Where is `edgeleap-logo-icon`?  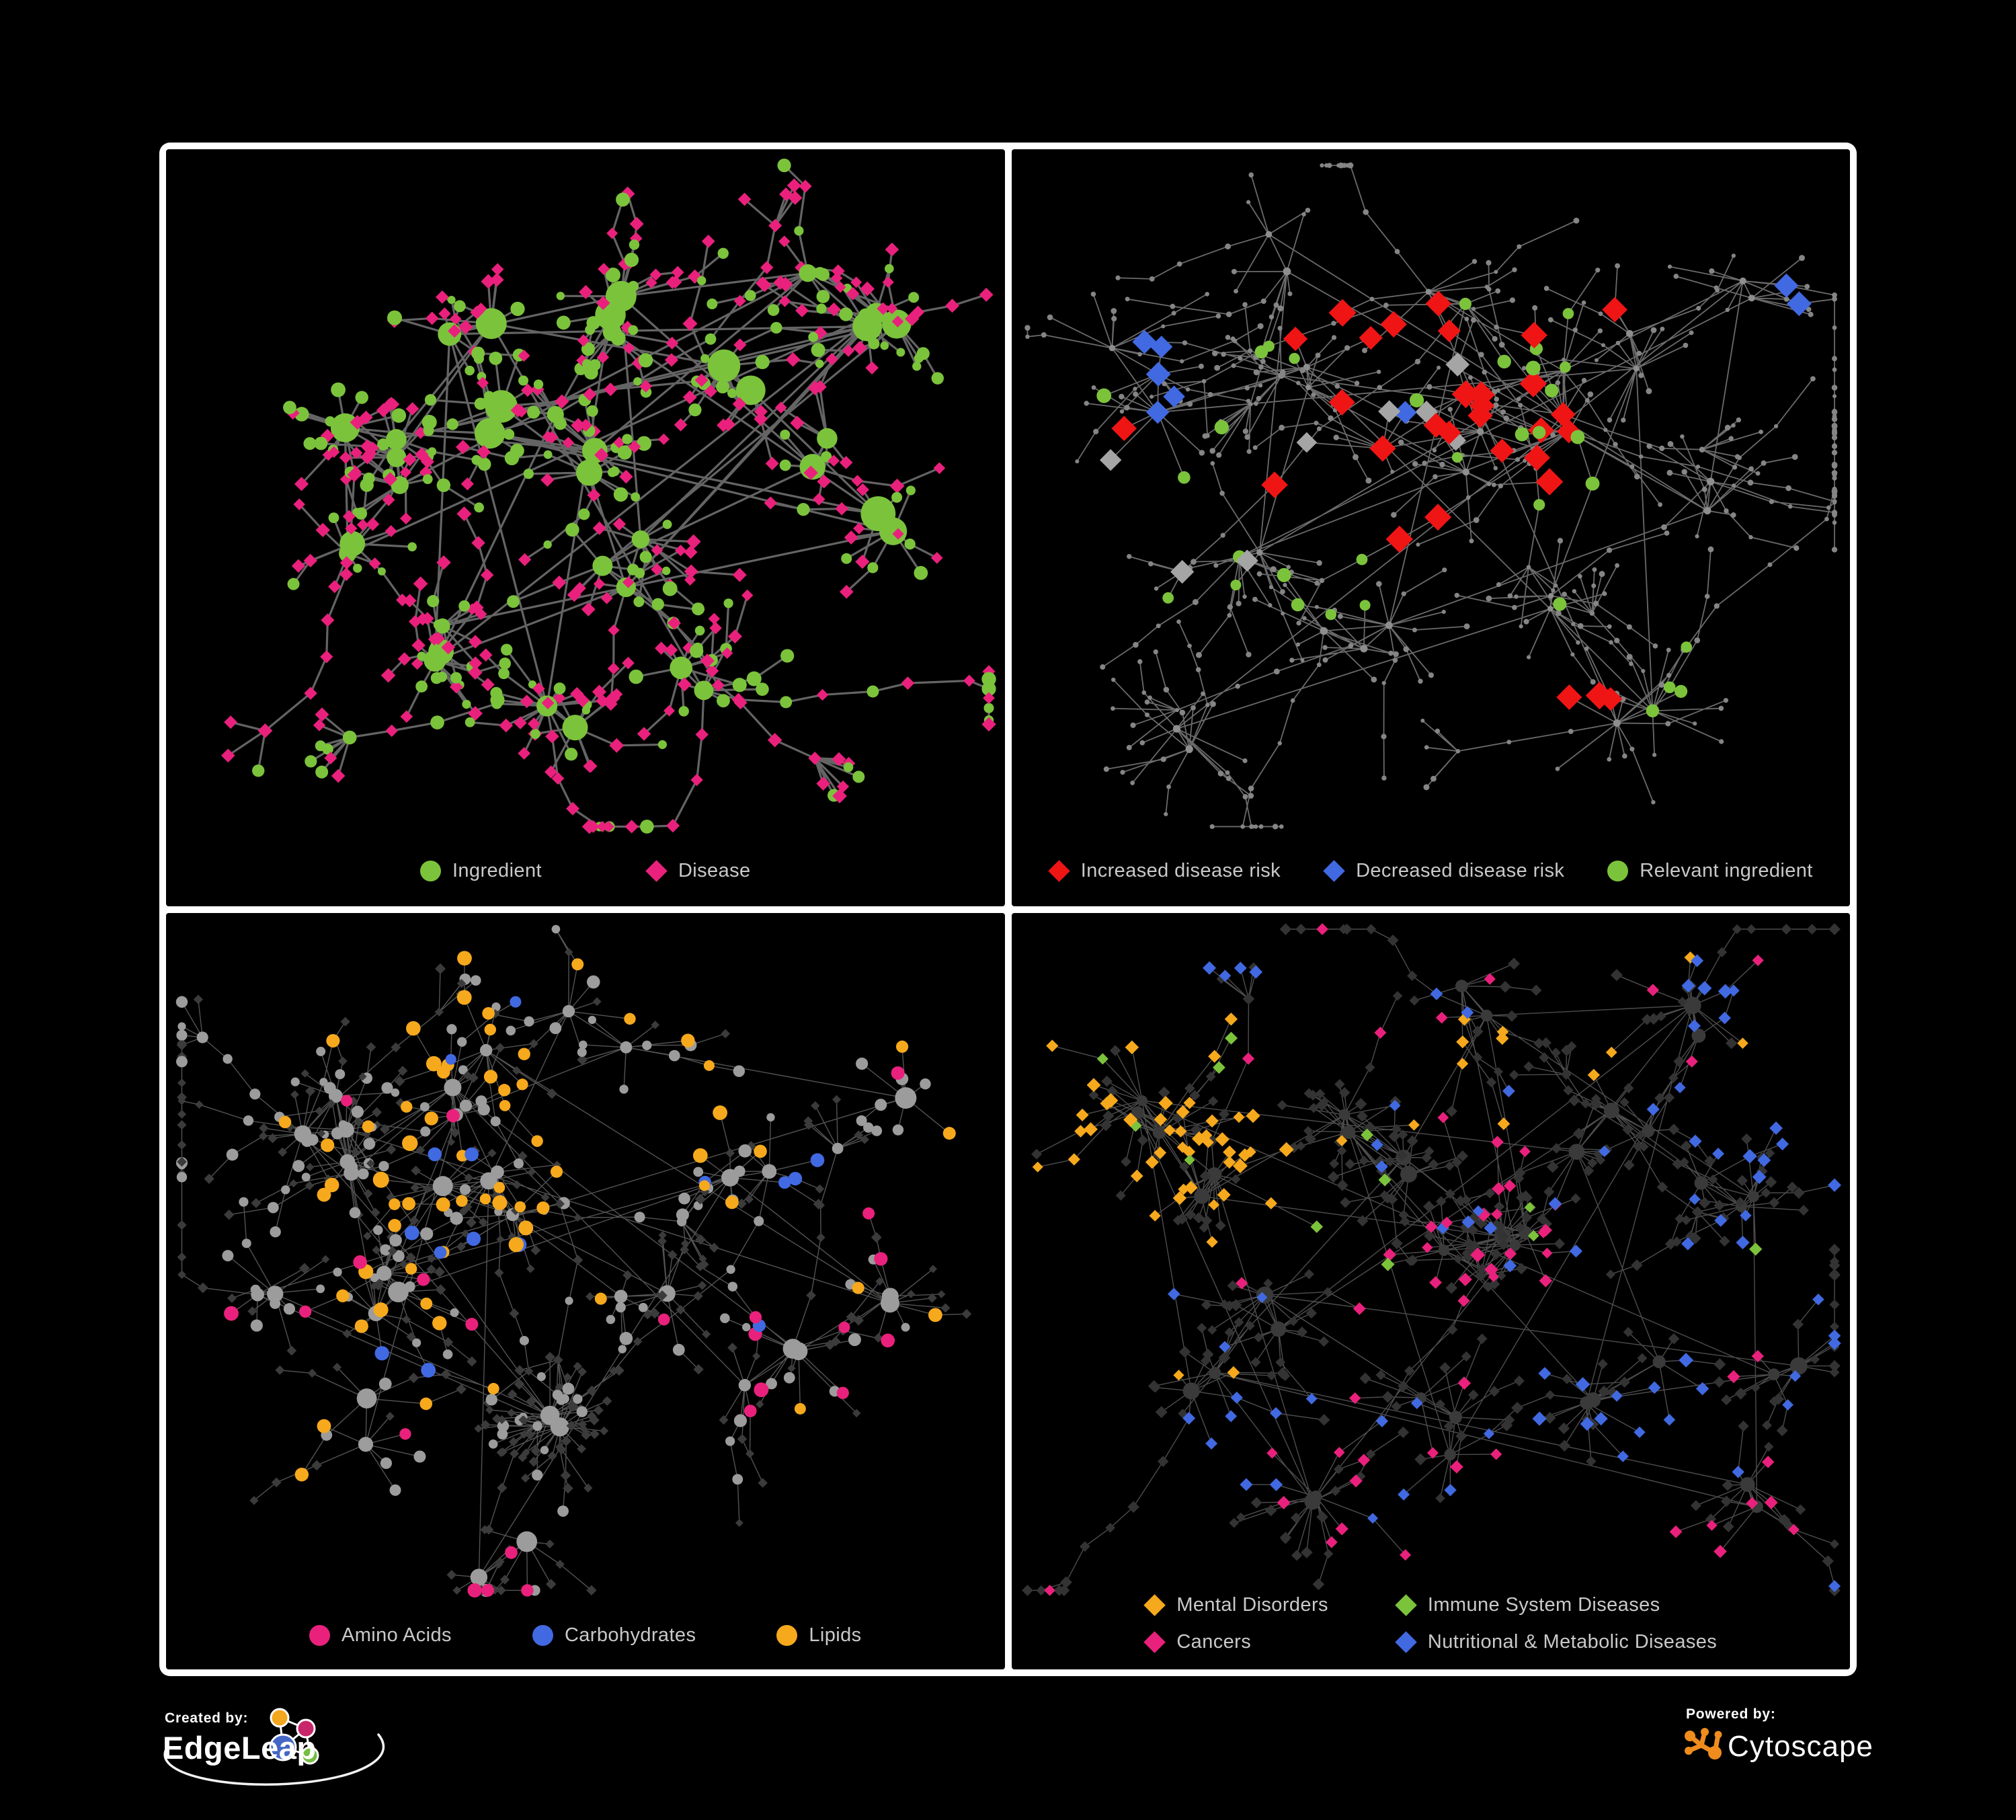
edgeleap-logo-icon is located at coordinates (274, 1747).